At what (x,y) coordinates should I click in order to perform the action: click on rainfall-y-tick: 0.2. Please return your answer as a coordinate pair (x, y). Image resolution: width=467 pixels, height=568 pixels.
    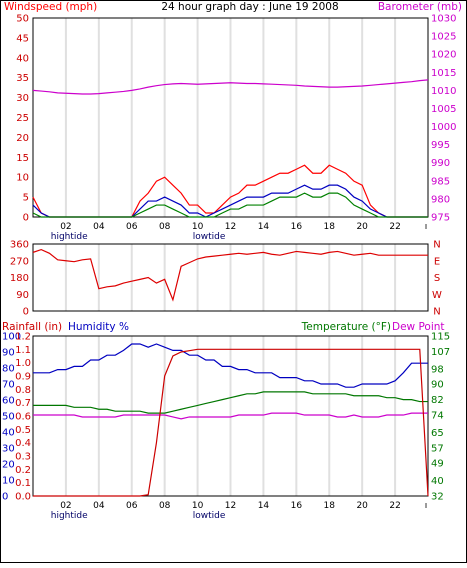
    Looking at the image, I should click on (23, 470).